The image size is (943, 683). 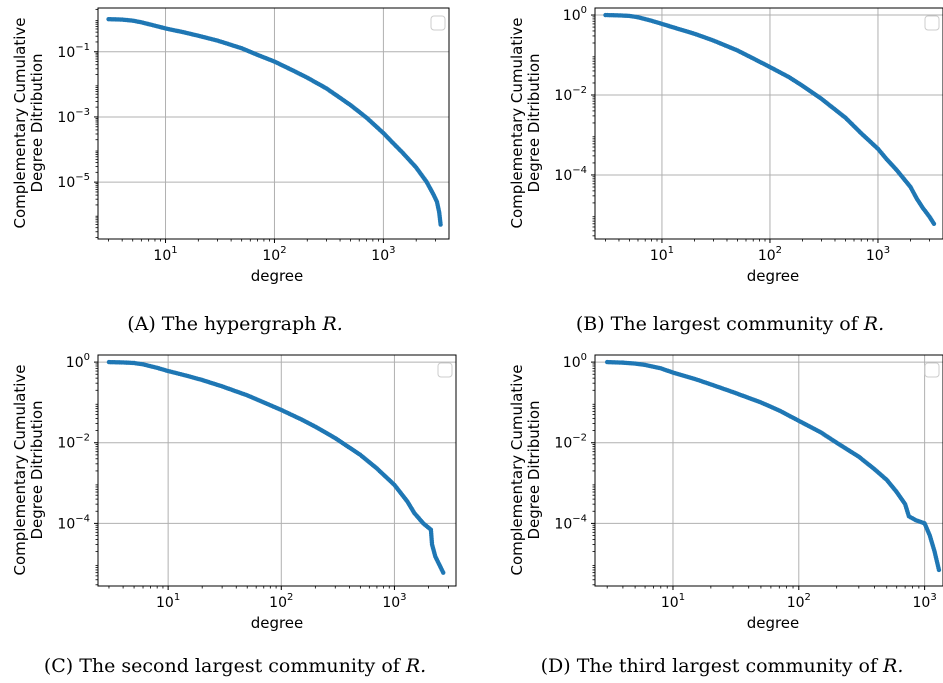 I want to click on panel-caption: (B) The largest community of R., so click(x=730, y=324).